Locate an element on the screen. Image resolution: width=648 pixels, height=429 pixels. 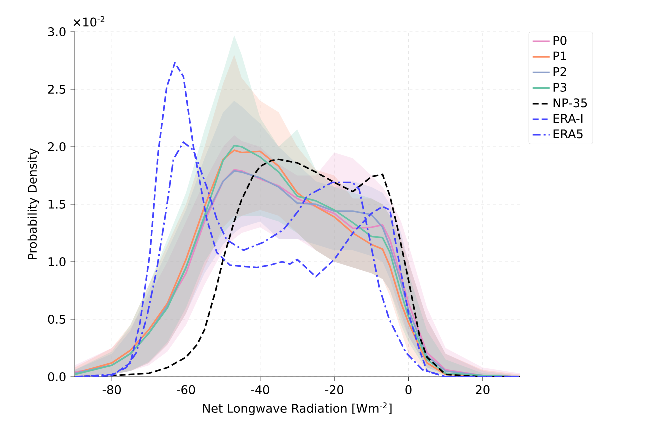
x-tick-label: 0 is located at coordinates (409, 389).